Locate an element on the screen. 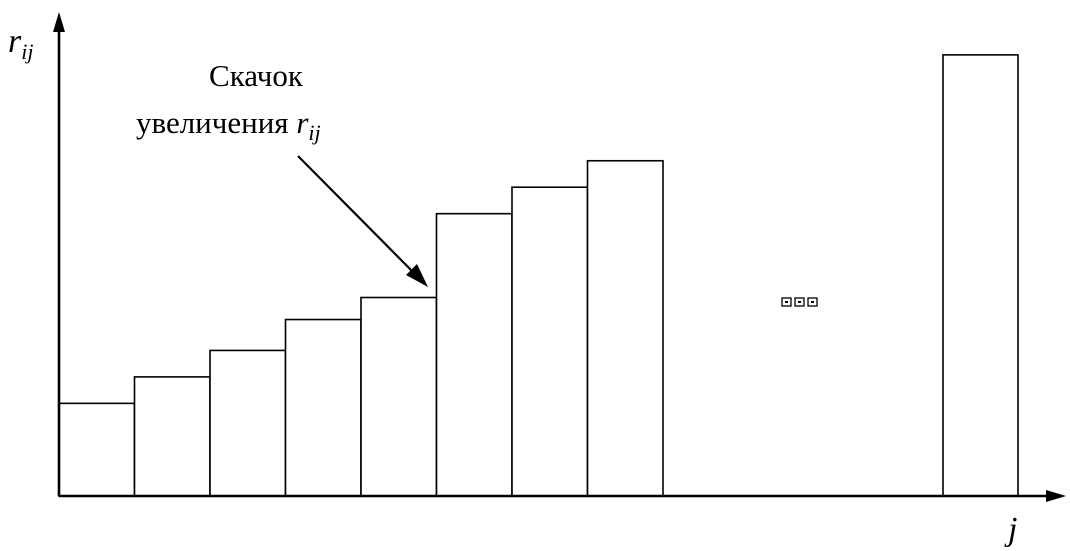  annotation-line-2: увеличения rij is located at coordinates (228, 125).